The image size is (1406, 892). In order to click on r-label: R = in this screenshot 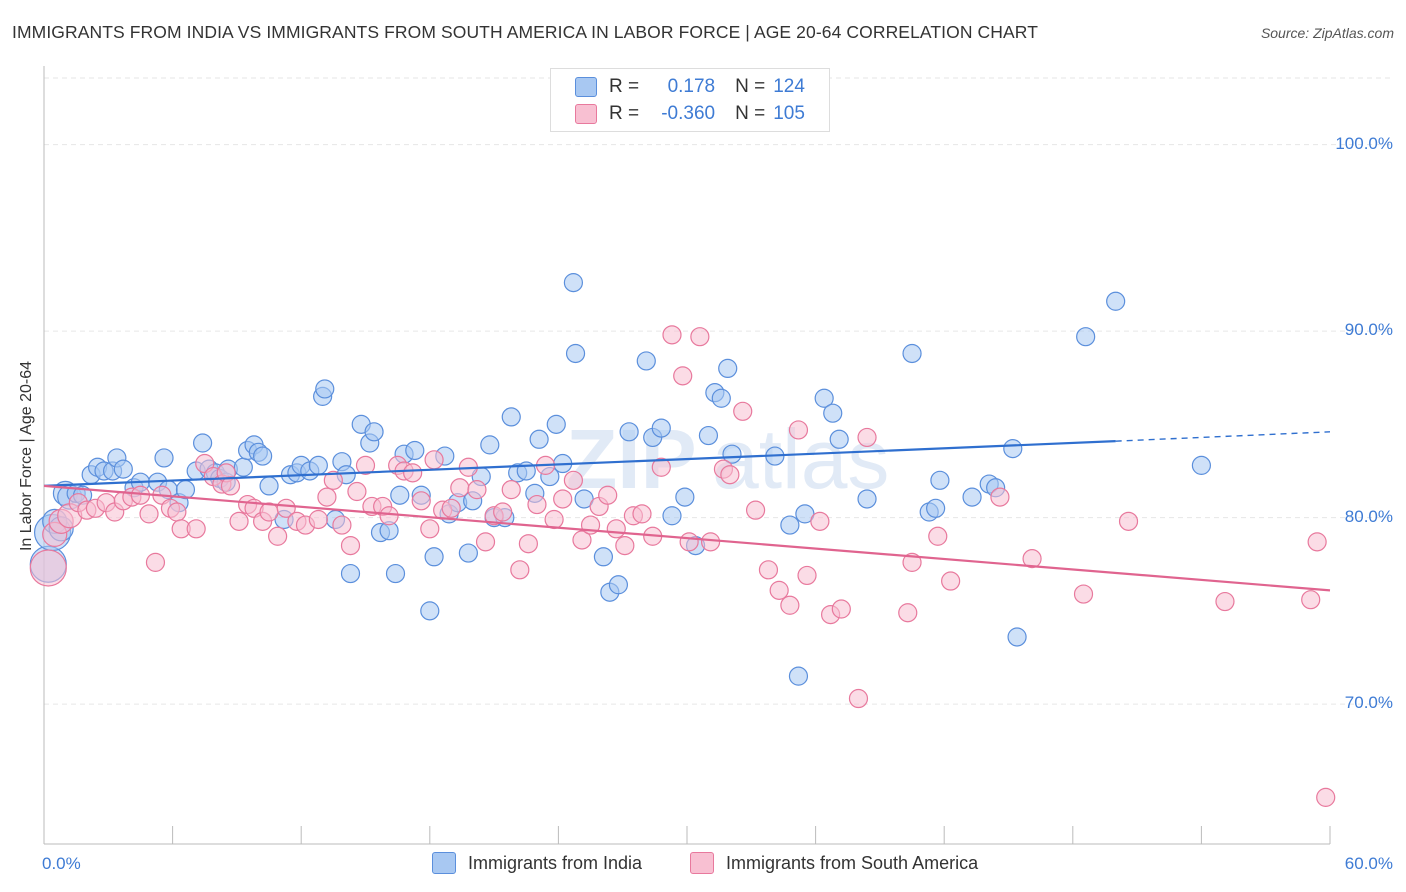, I will do `click(624, 113)`.